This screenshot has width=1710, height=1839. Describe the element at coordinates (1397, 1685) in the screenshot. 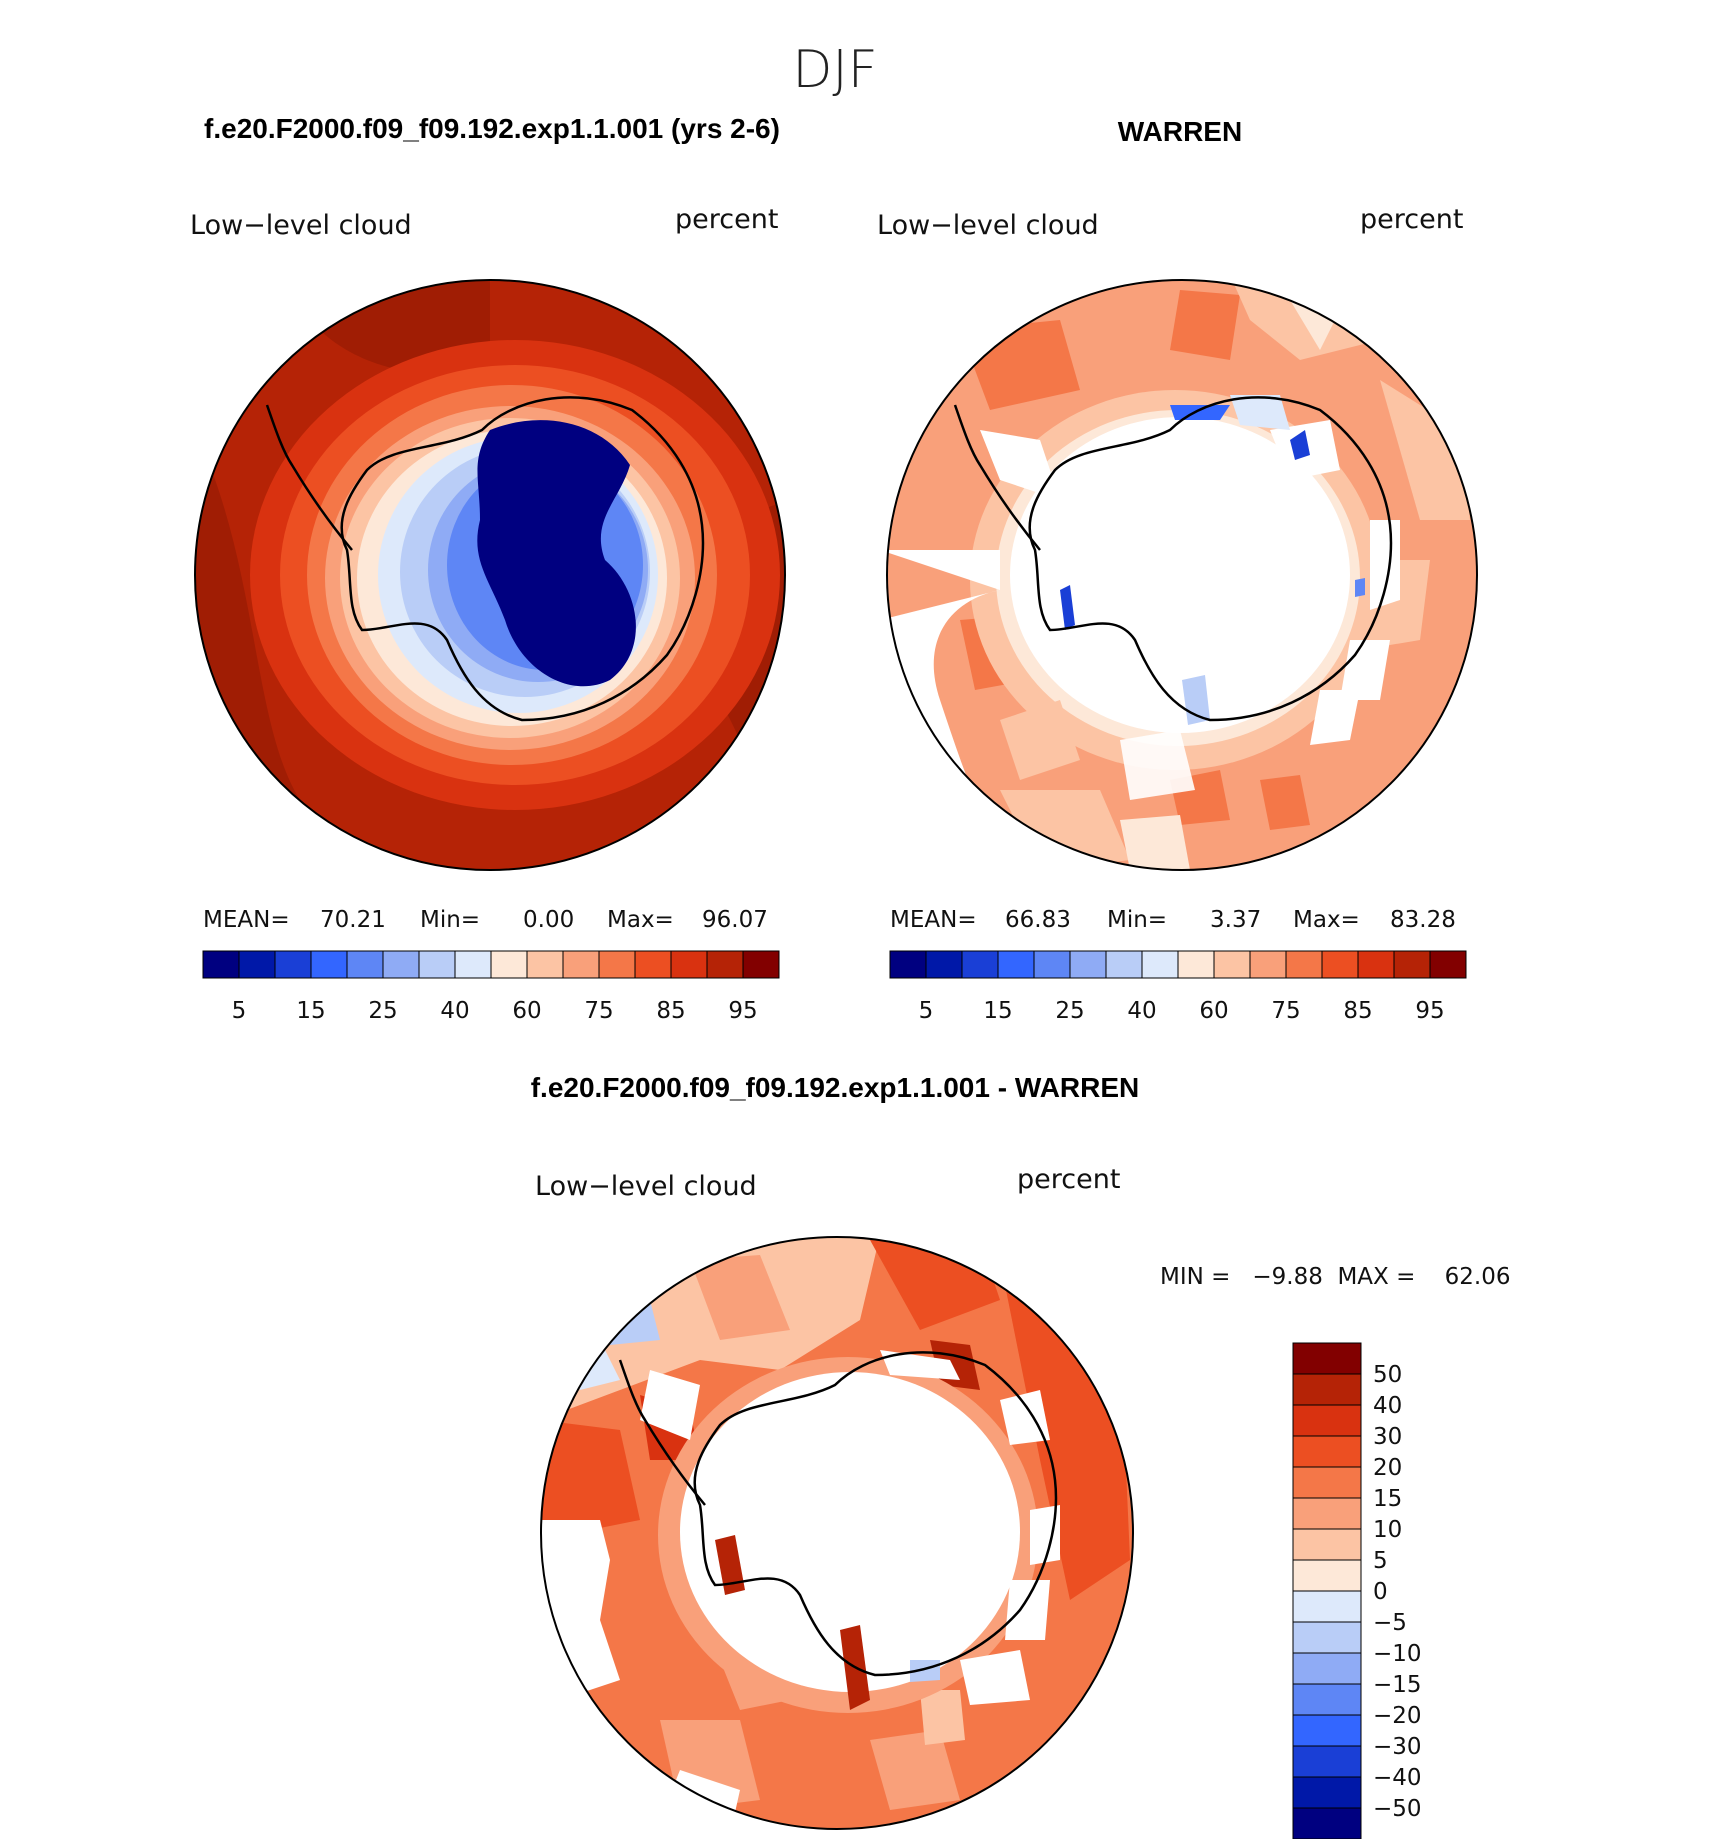

I see `diff-colorbar-label: −15` at that location.